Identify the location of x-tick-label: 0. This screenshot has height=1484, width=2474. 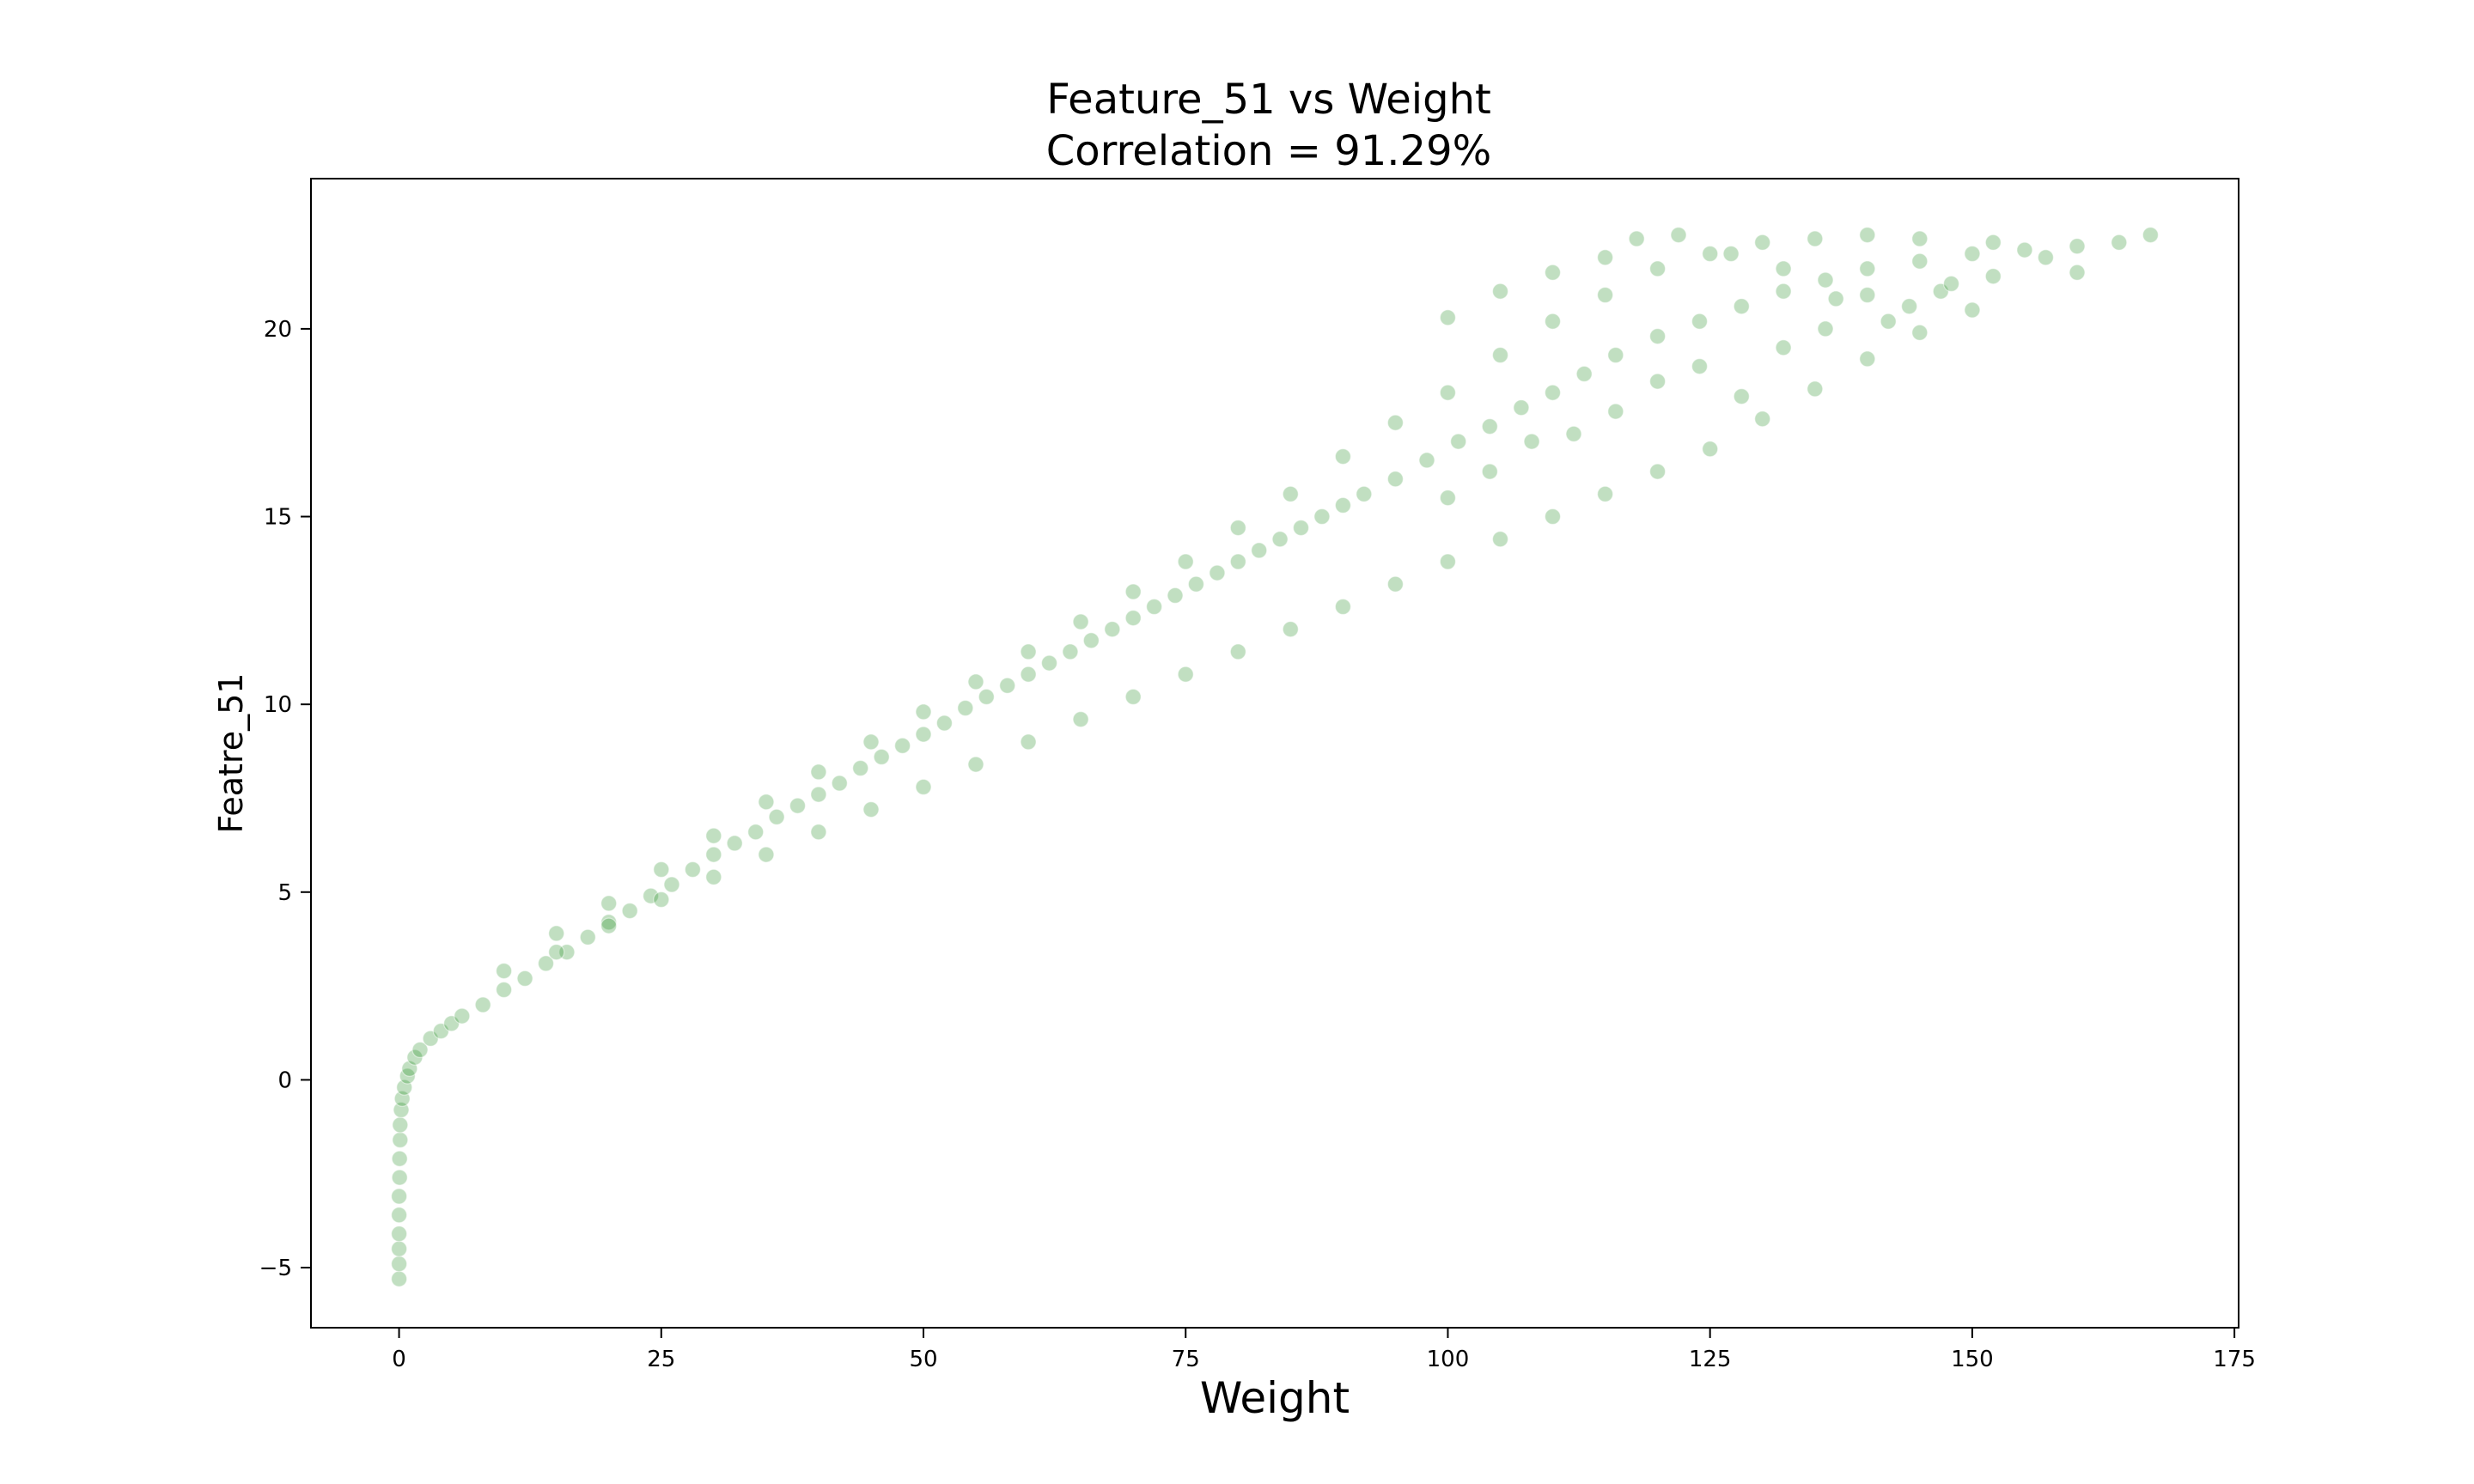
(399, 1359).